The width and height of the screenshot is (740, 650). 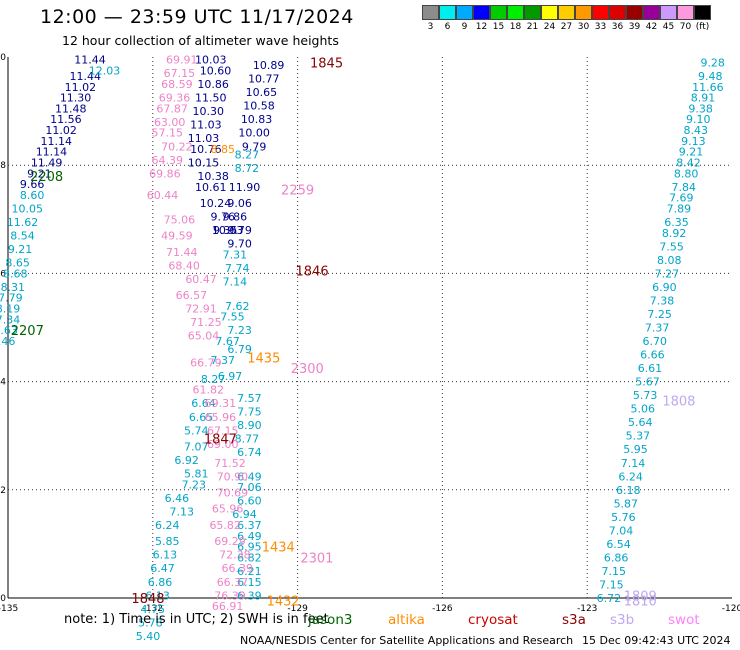 I want to click on swh-label-hy2b-13: 71.44, so click(x=182, y=252).